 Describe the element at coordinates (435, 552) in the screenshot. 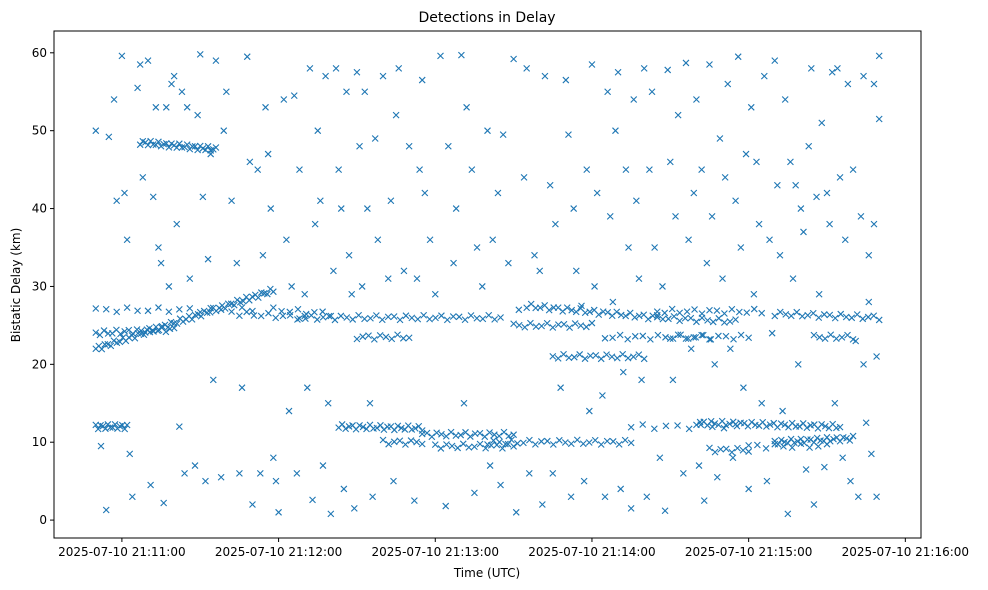

I see `x-tick-label: 2025-07-10 21:13:00` at that location.